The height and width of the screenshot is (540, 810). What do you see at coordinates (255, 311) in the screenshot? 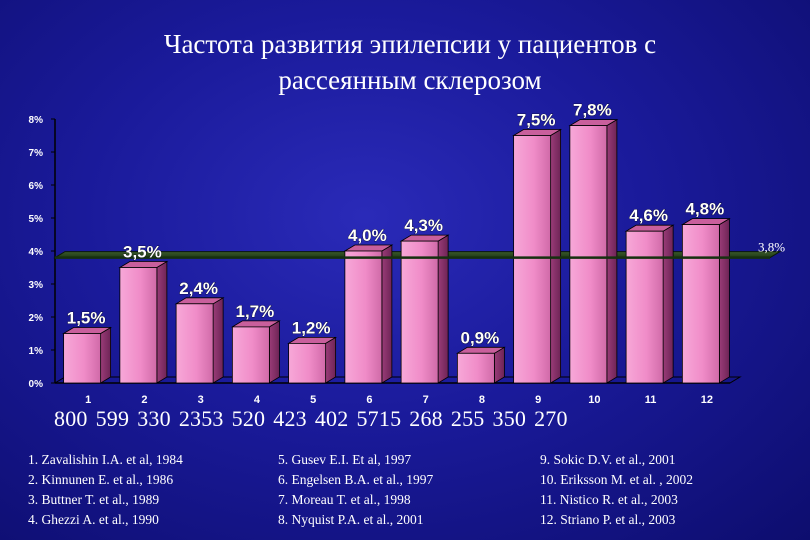
I see `data-label: 1,7%` at bounding box center [255, 311].